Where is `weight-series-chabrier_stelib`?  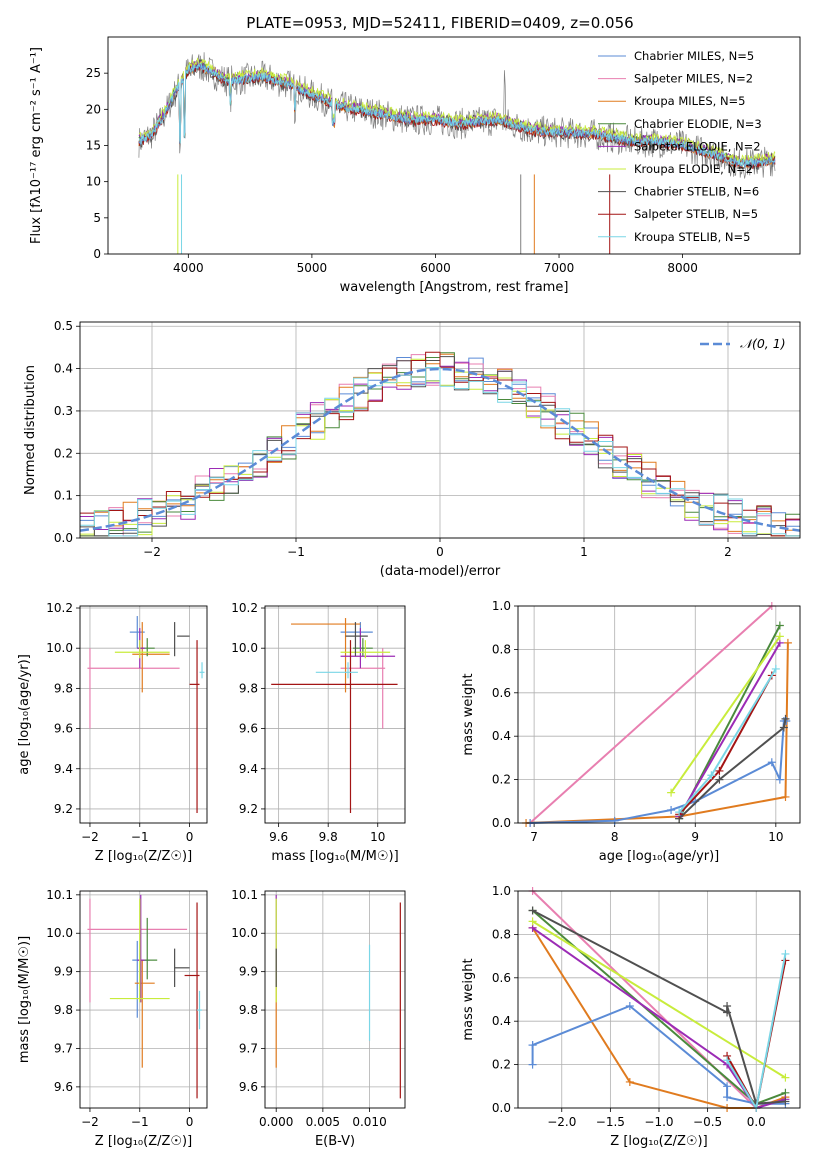
weight-series-chabrier_stelib is located at coordinates (659, 1007).